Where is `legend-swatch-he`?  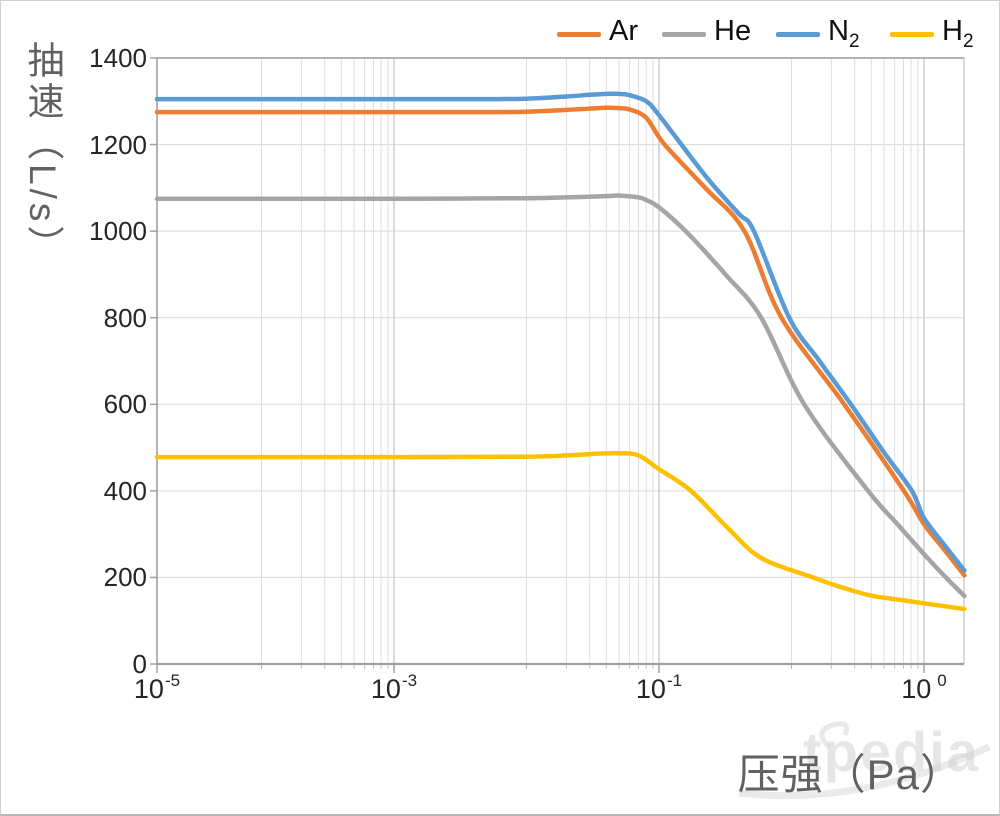 legend-swatch-he is located at coordinates (684, 34).